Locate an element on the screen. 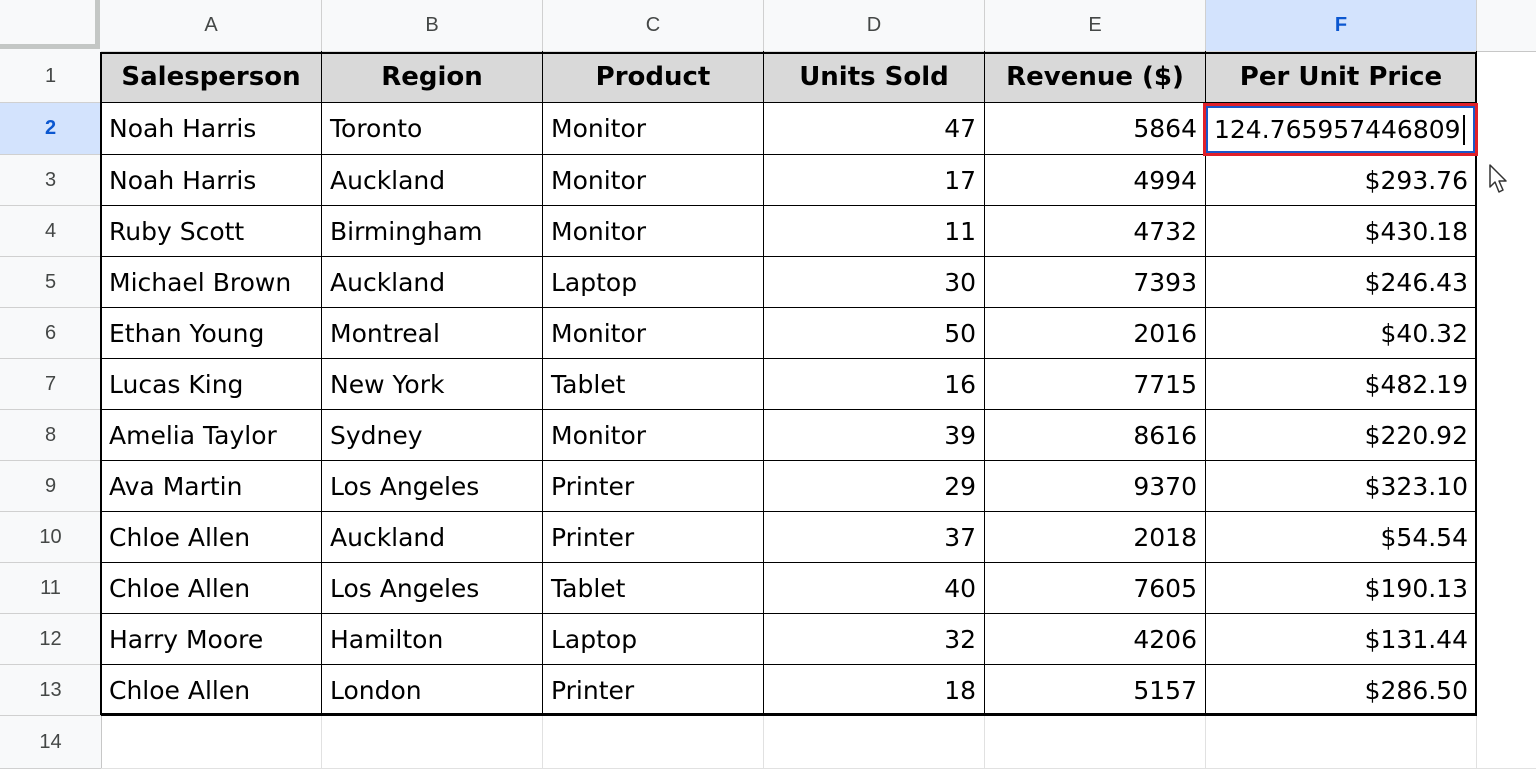 This screenshot has height=769, width=1536. table-cell: $482.19 is located at coordinates (1341, 384).